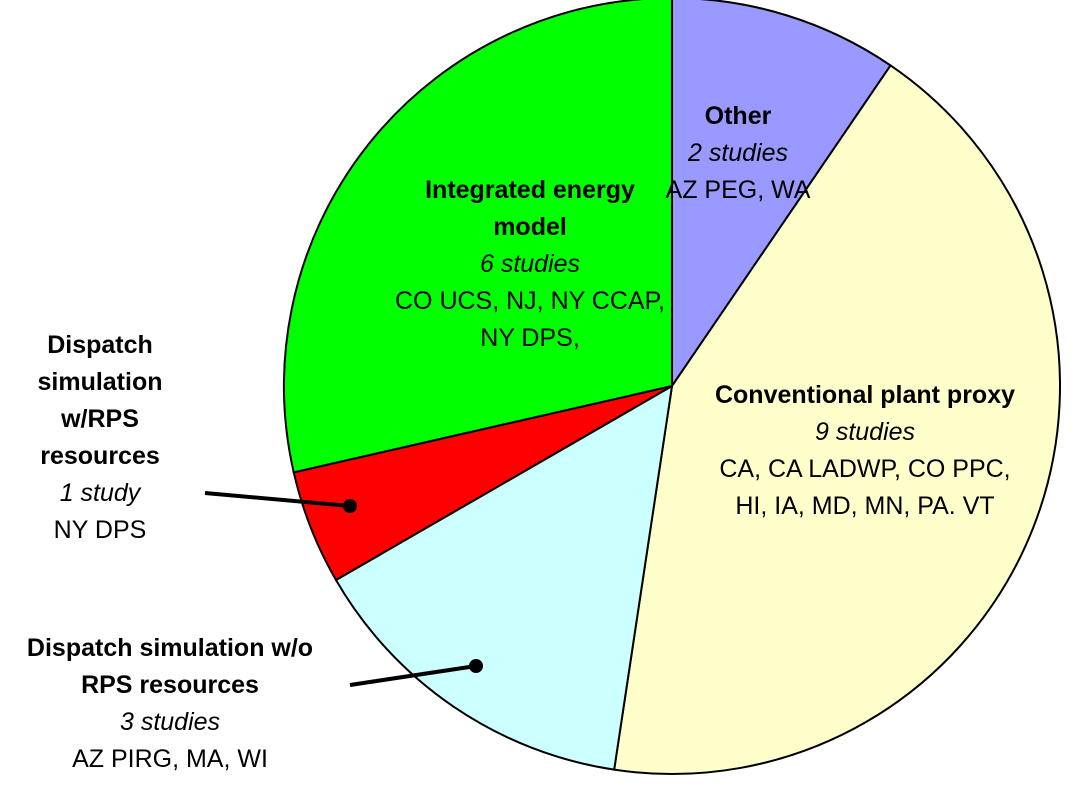 Image resolution: width=1071 pixels, height=791 pixels. Describe the element at coordinates (170, 722) in the screenshot. I see `value-label: 3 studies` at that location.